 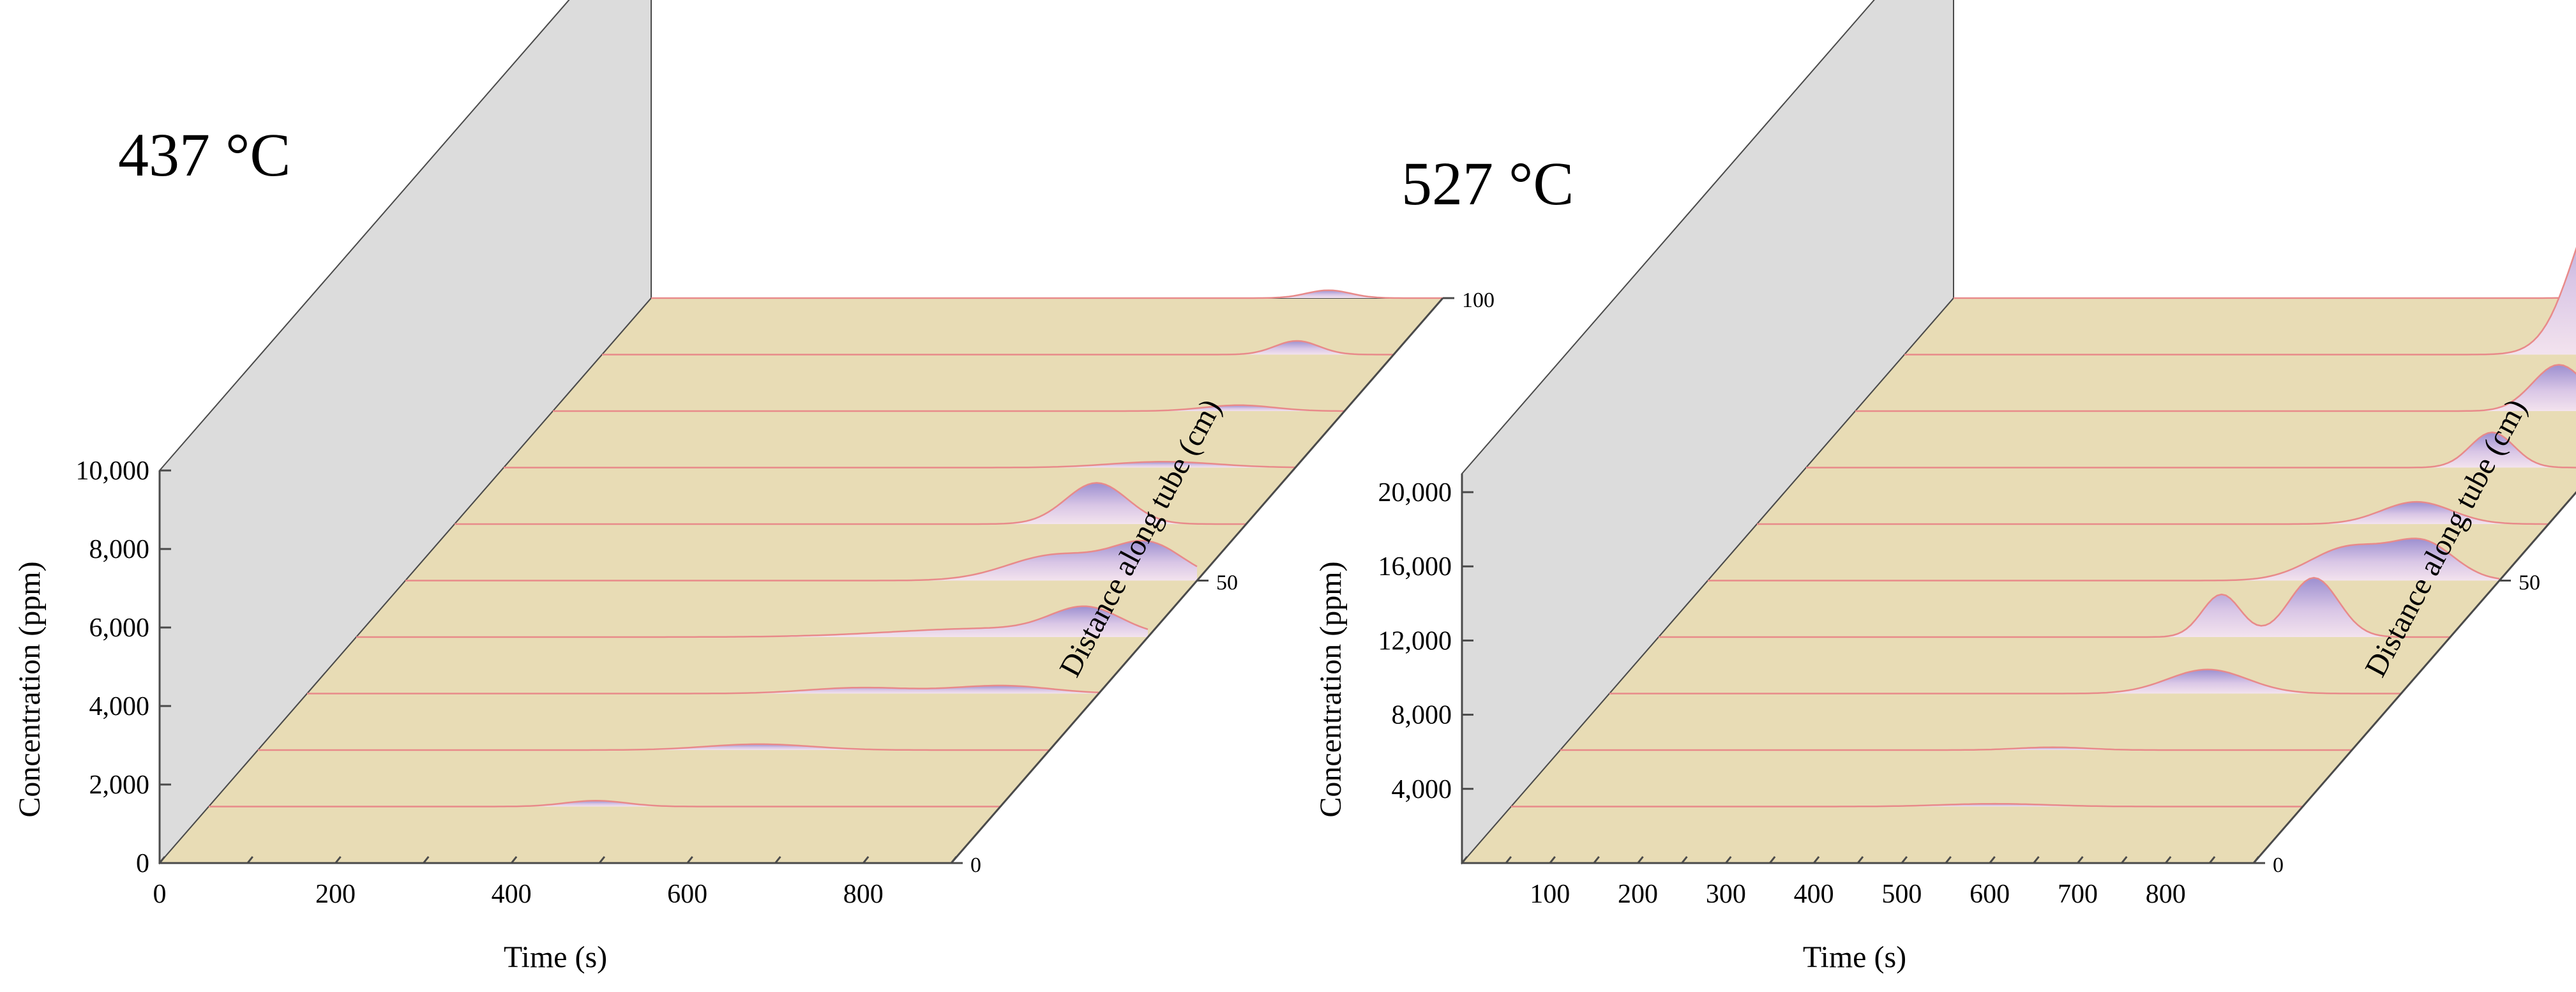 What do you see at coordinates (1901, 894) in the screenshot?
I see `x-tick-label: 500` at bounding box center [1901, 894].